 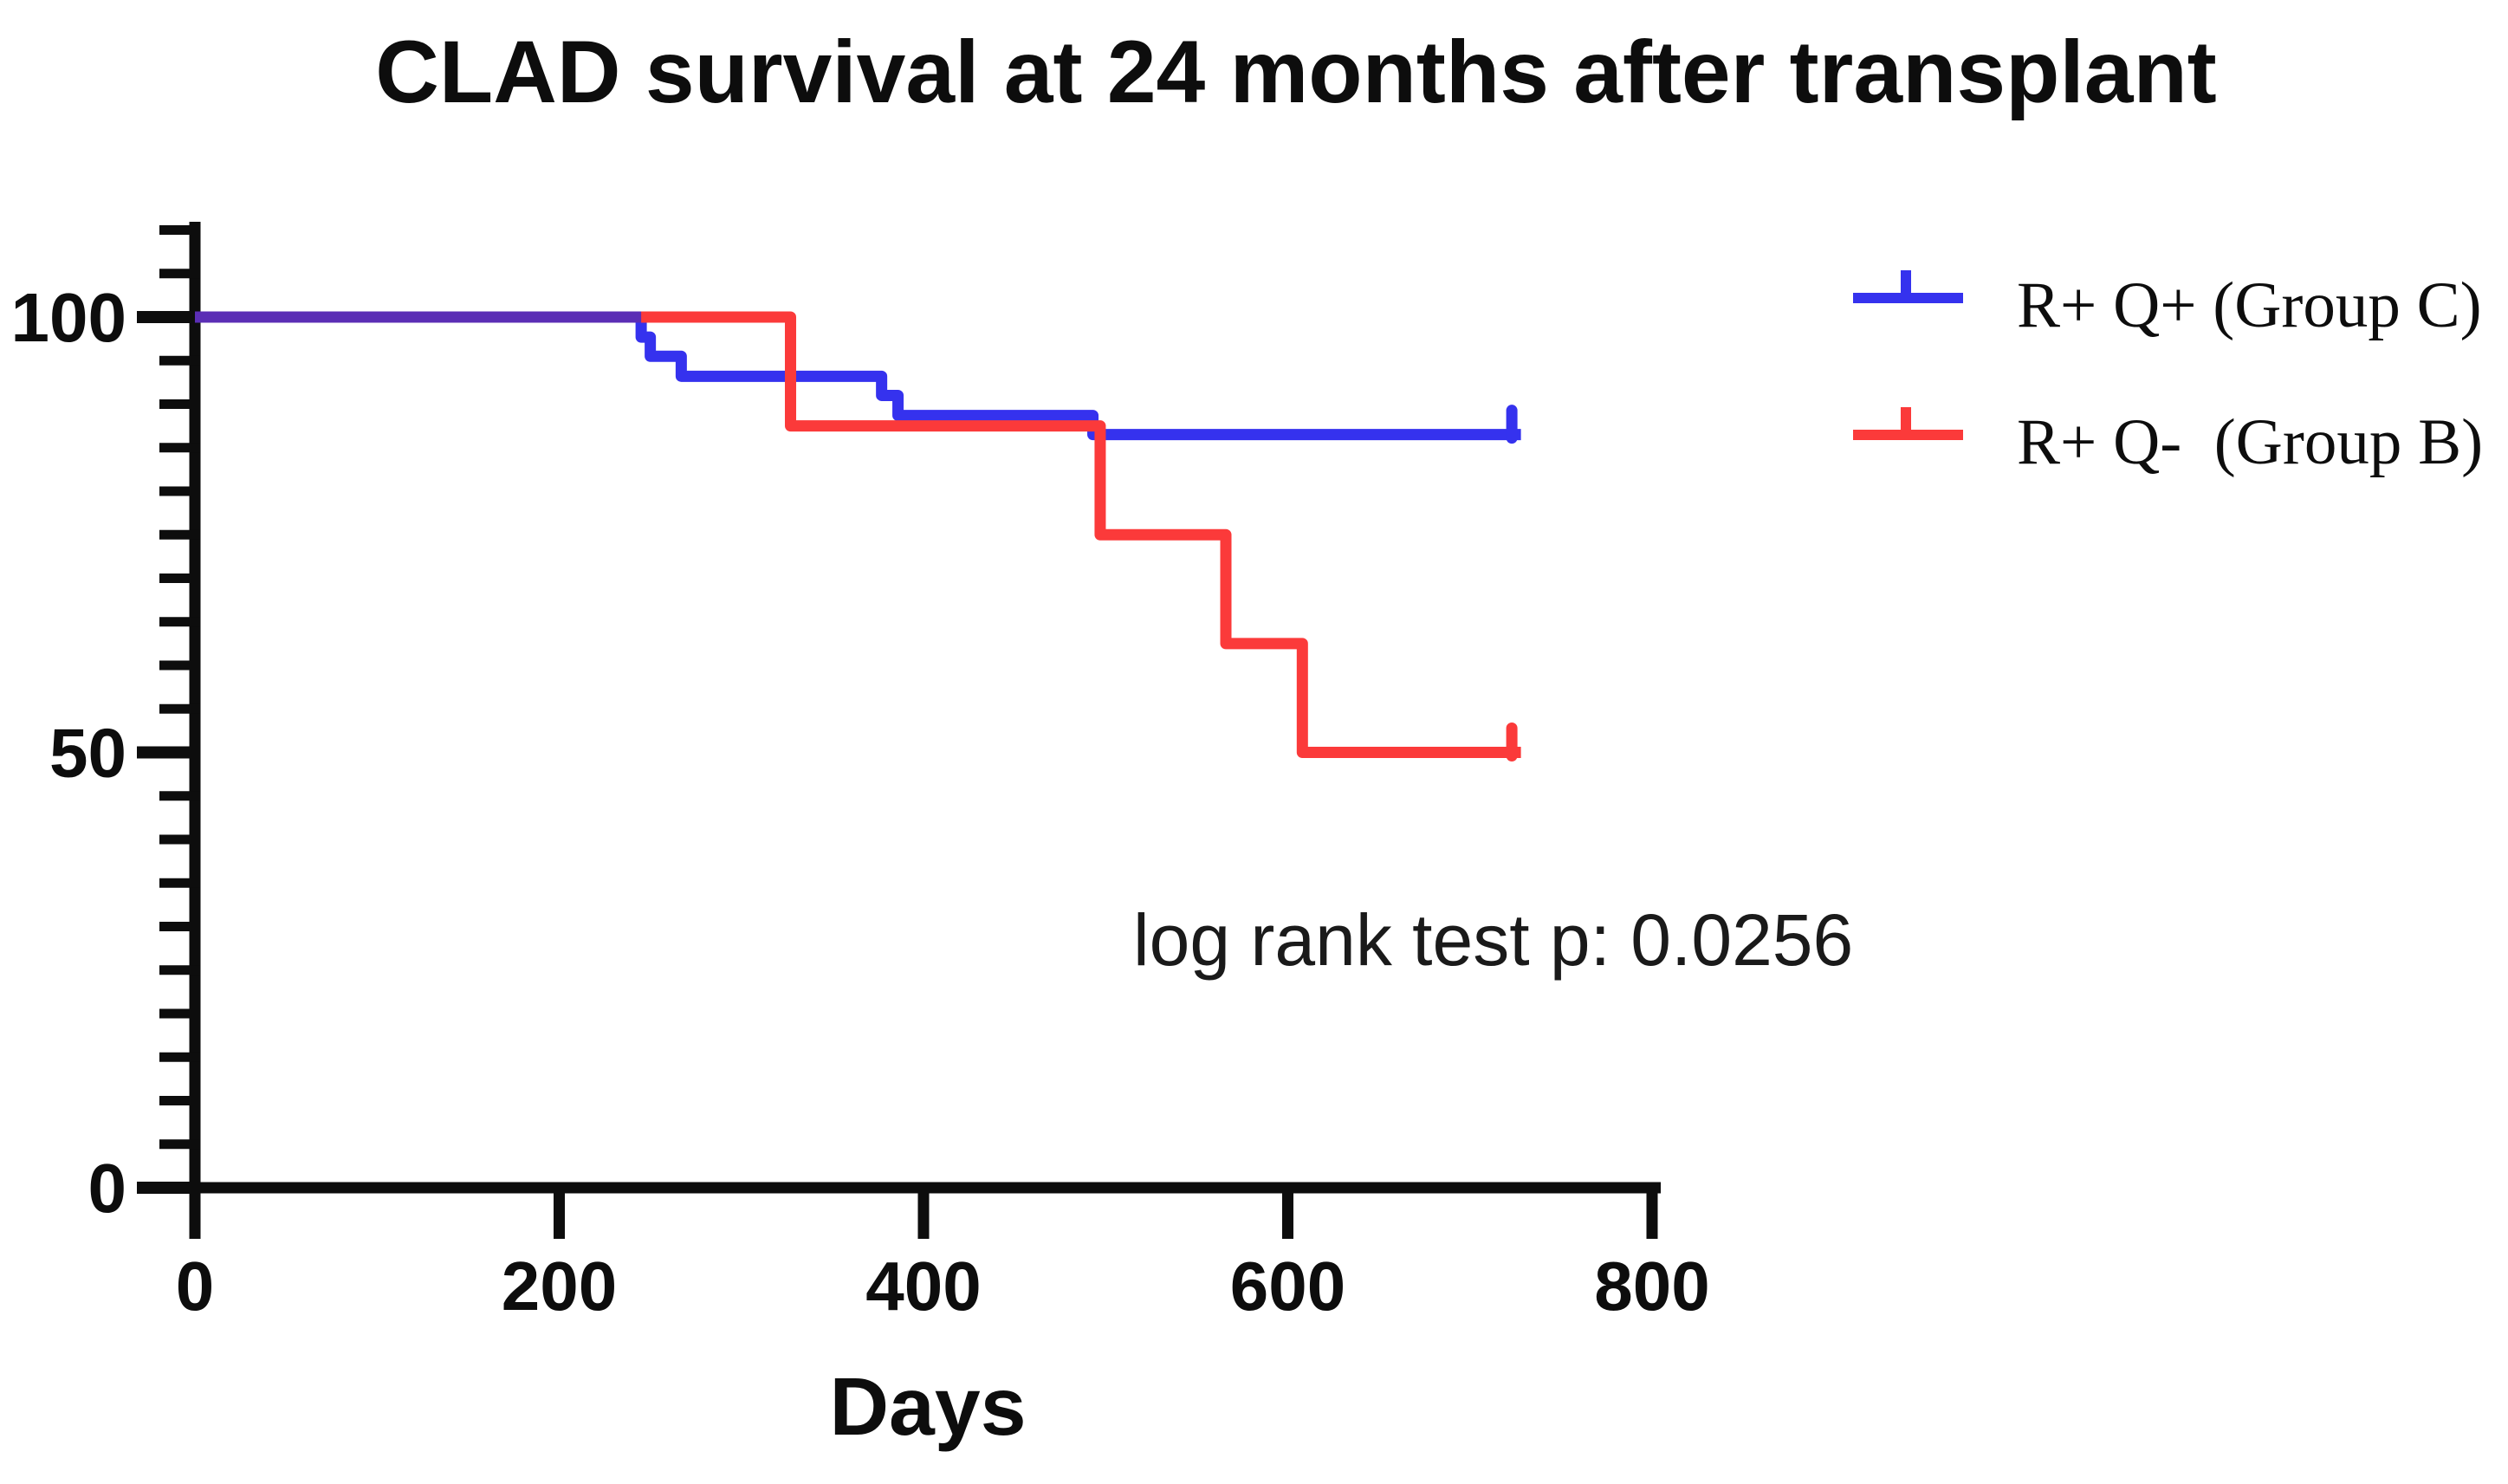 What do you see at coordinates (87, 753) in the screenshot?
I see `y-tick-label: 50` at bounding box center [87, 753].